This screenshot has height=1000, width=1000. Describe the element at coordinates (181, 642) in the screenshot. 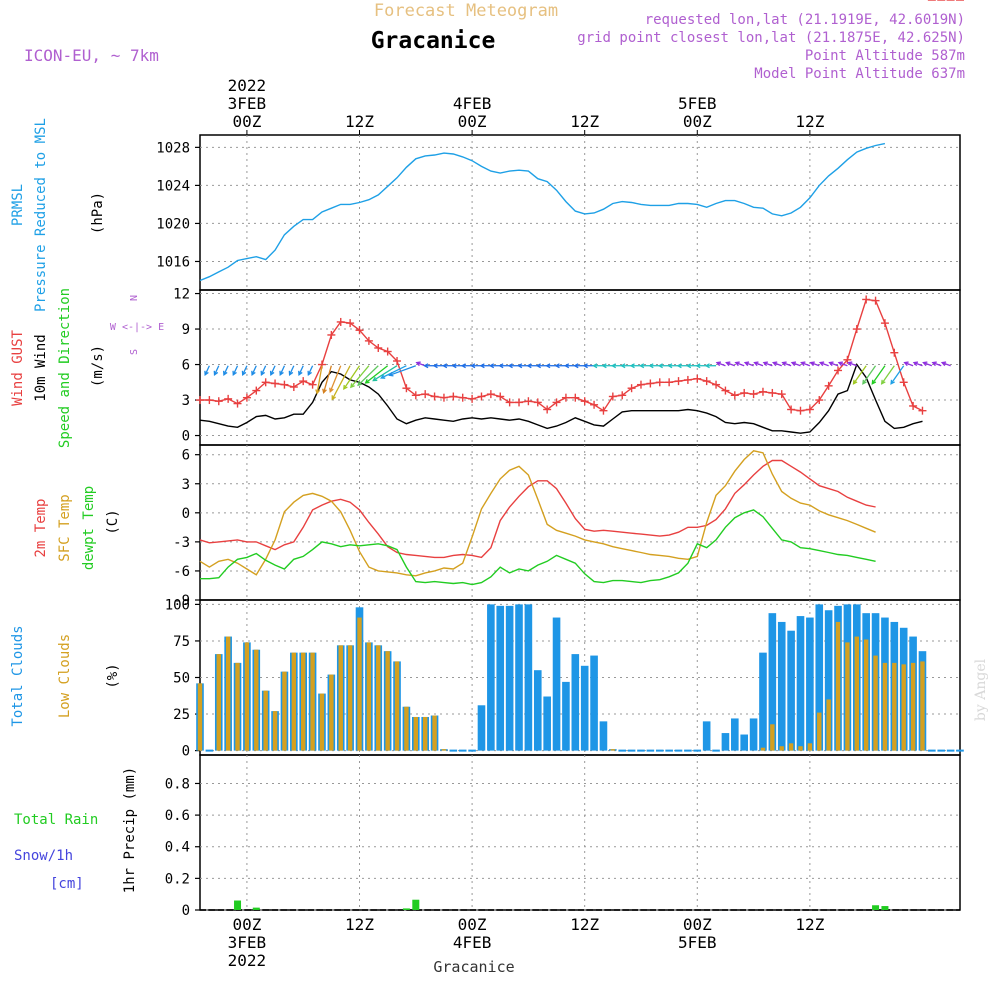

I see `y-tick-label: 75` at that location.